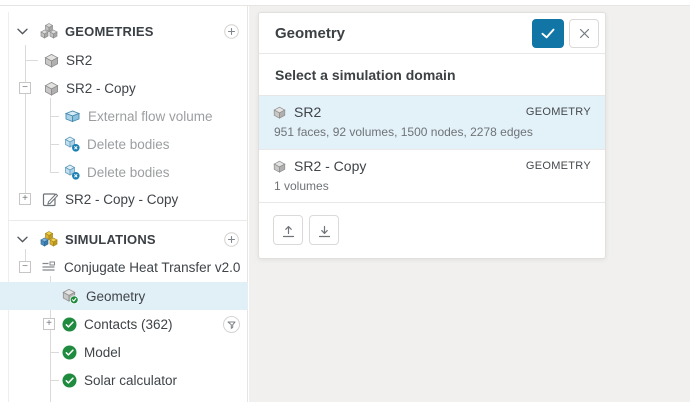 This screenshot has height=402, width=690. Describe the element at coordinates (152, 267) in the screenshot. I see `tree-item-label: Conjugate Heat Transfer v2.0` at that location.